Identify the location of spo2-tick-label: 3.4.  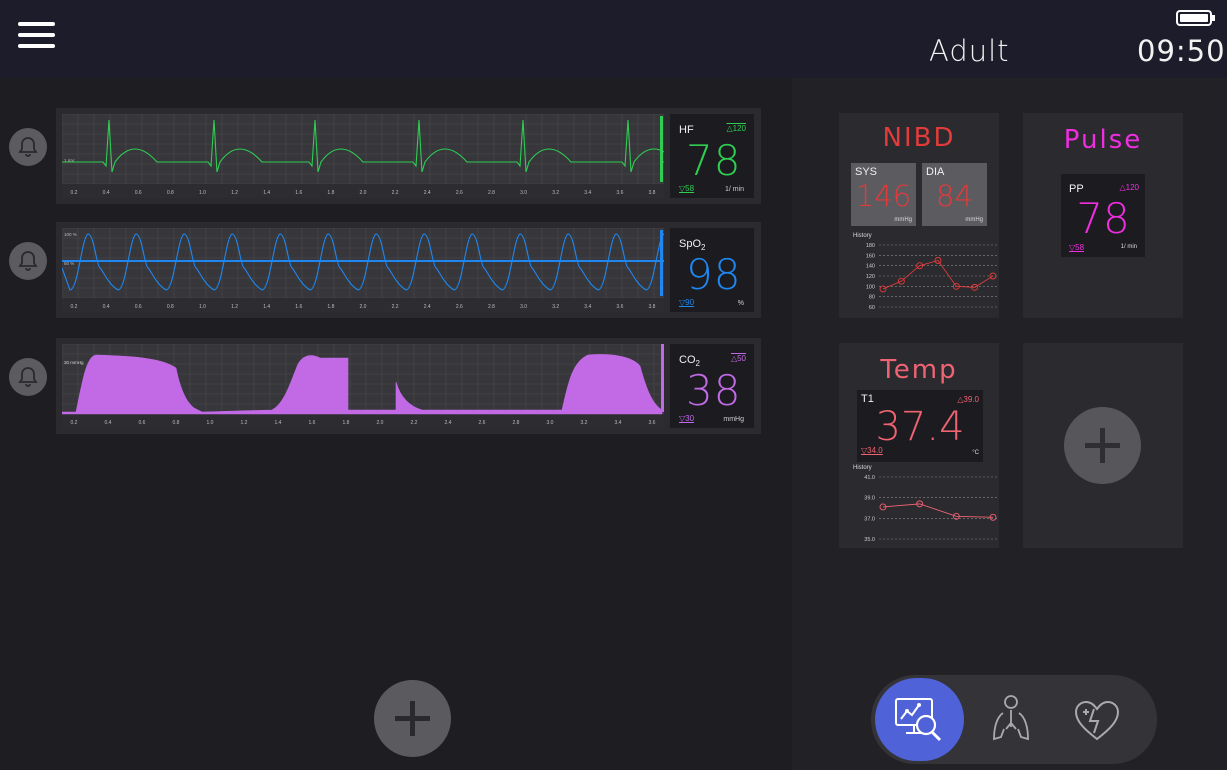
(587, 307).